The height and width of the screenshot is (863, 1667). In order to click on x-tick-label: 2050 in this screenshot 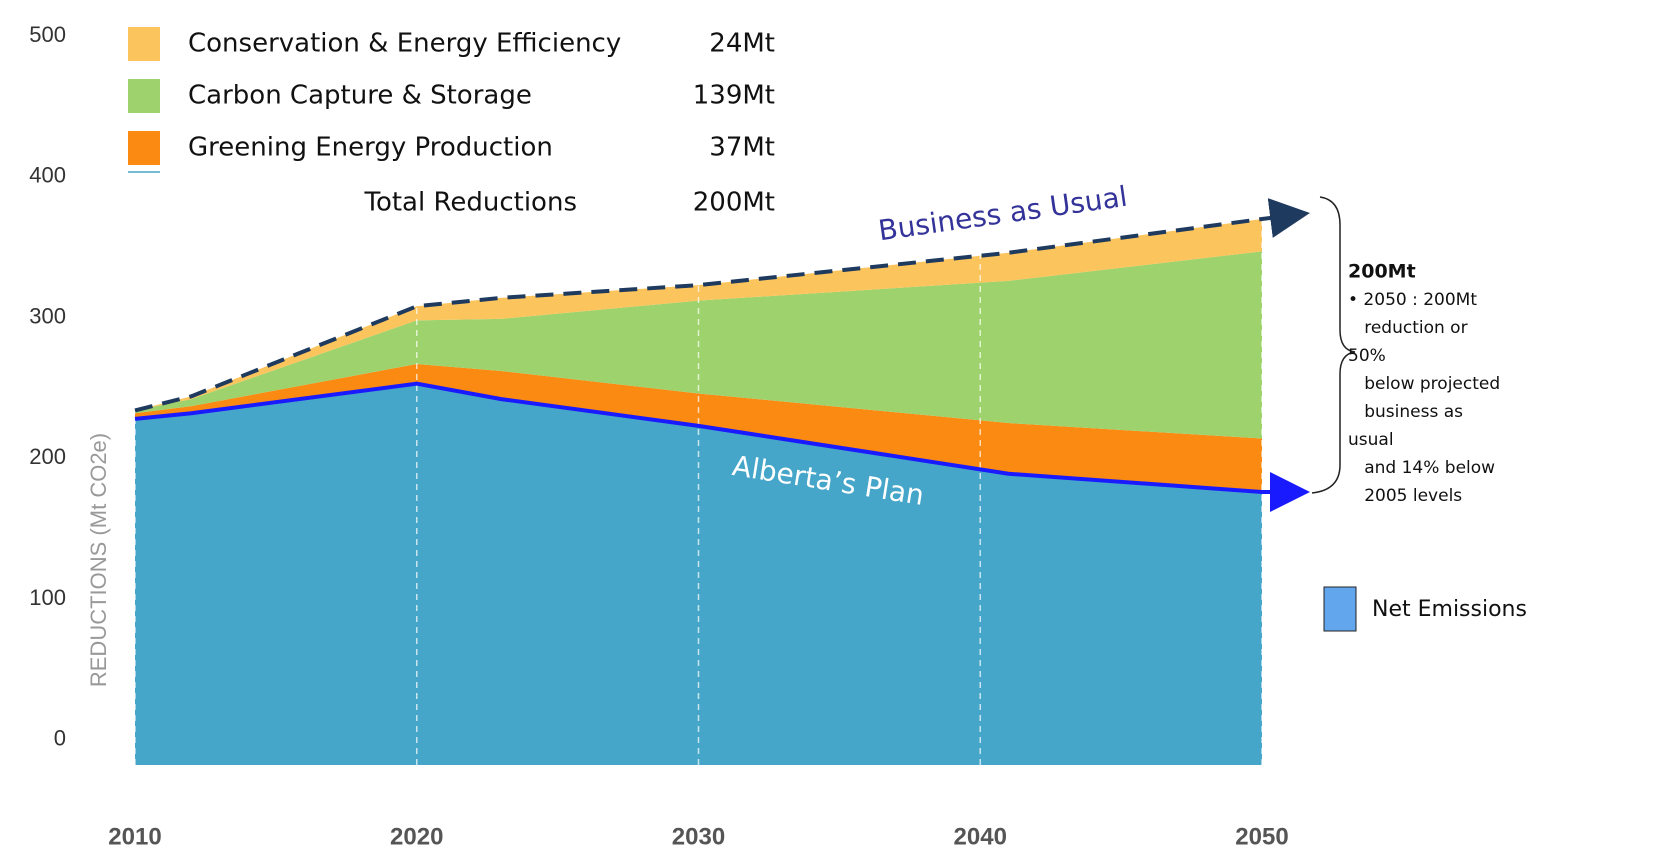, I will do `click(1261, 836)`.